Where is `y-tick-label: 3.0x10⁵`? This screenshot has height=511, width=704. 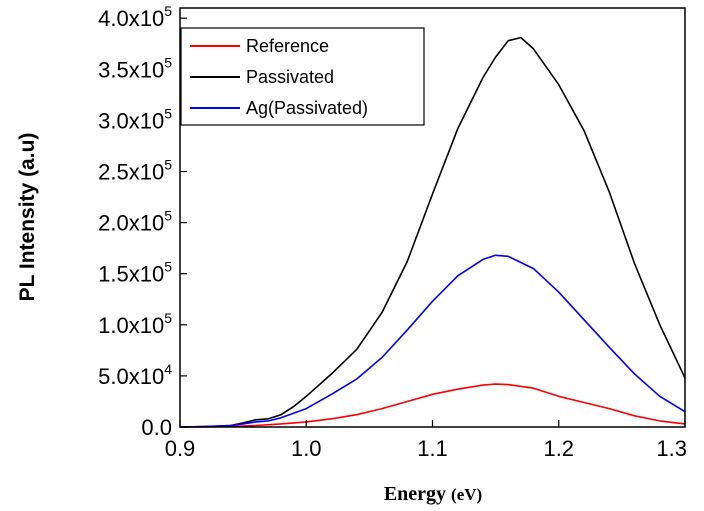
y-tick-label: 3.0x10⁵ is located at coordinates (135, 119).